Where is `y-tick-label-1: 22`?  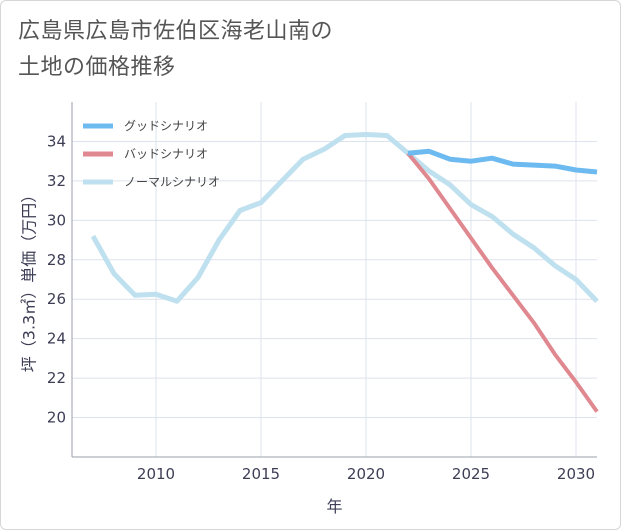 y-tick-label-1: 22 is located at coordinates (56, 378).